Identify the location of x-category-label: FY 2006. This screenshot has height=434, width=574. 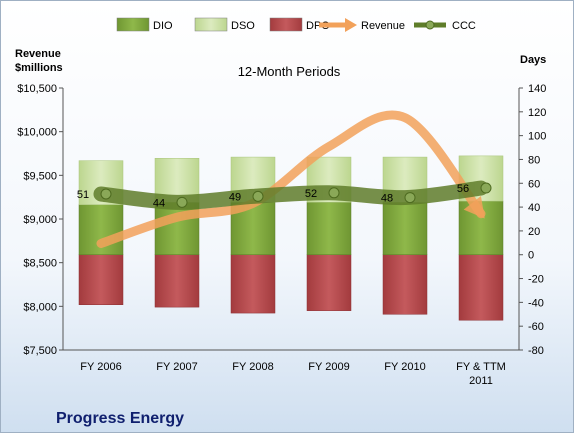
(100, 367).